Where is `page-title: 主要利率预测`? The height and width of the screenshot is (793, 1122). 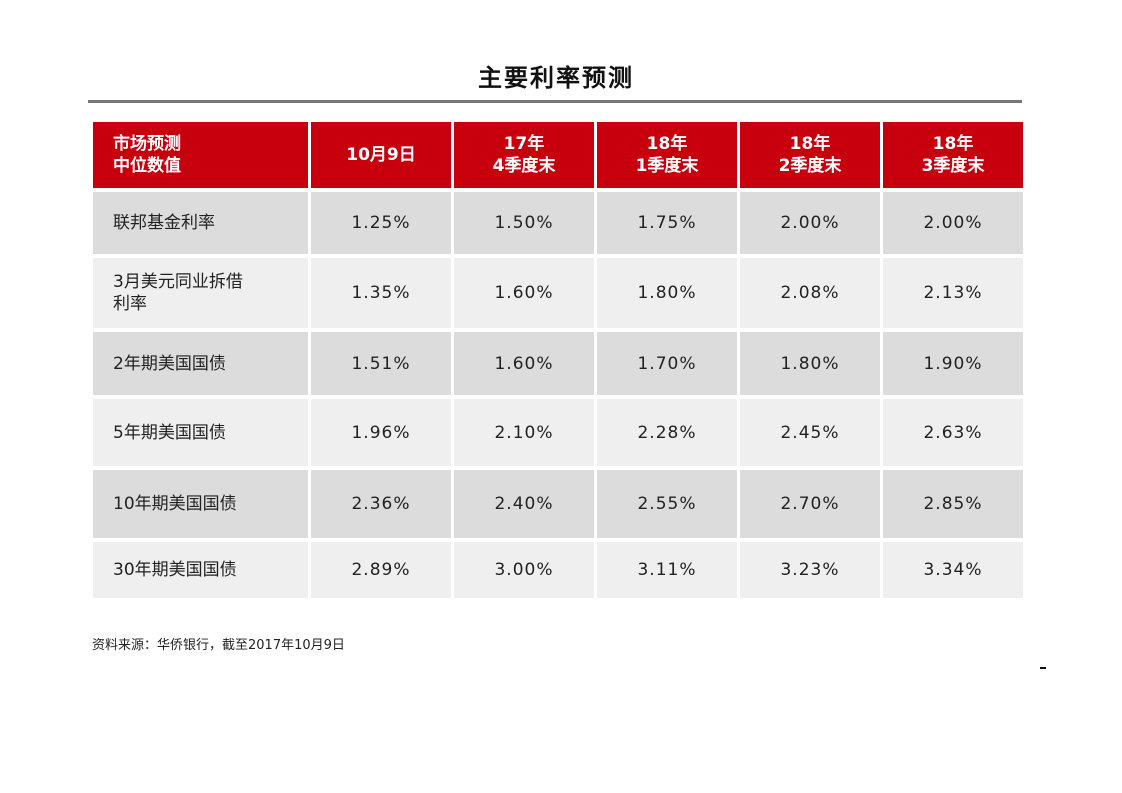
page-title: 主要利率预测 is located at coordinates (556, 78).